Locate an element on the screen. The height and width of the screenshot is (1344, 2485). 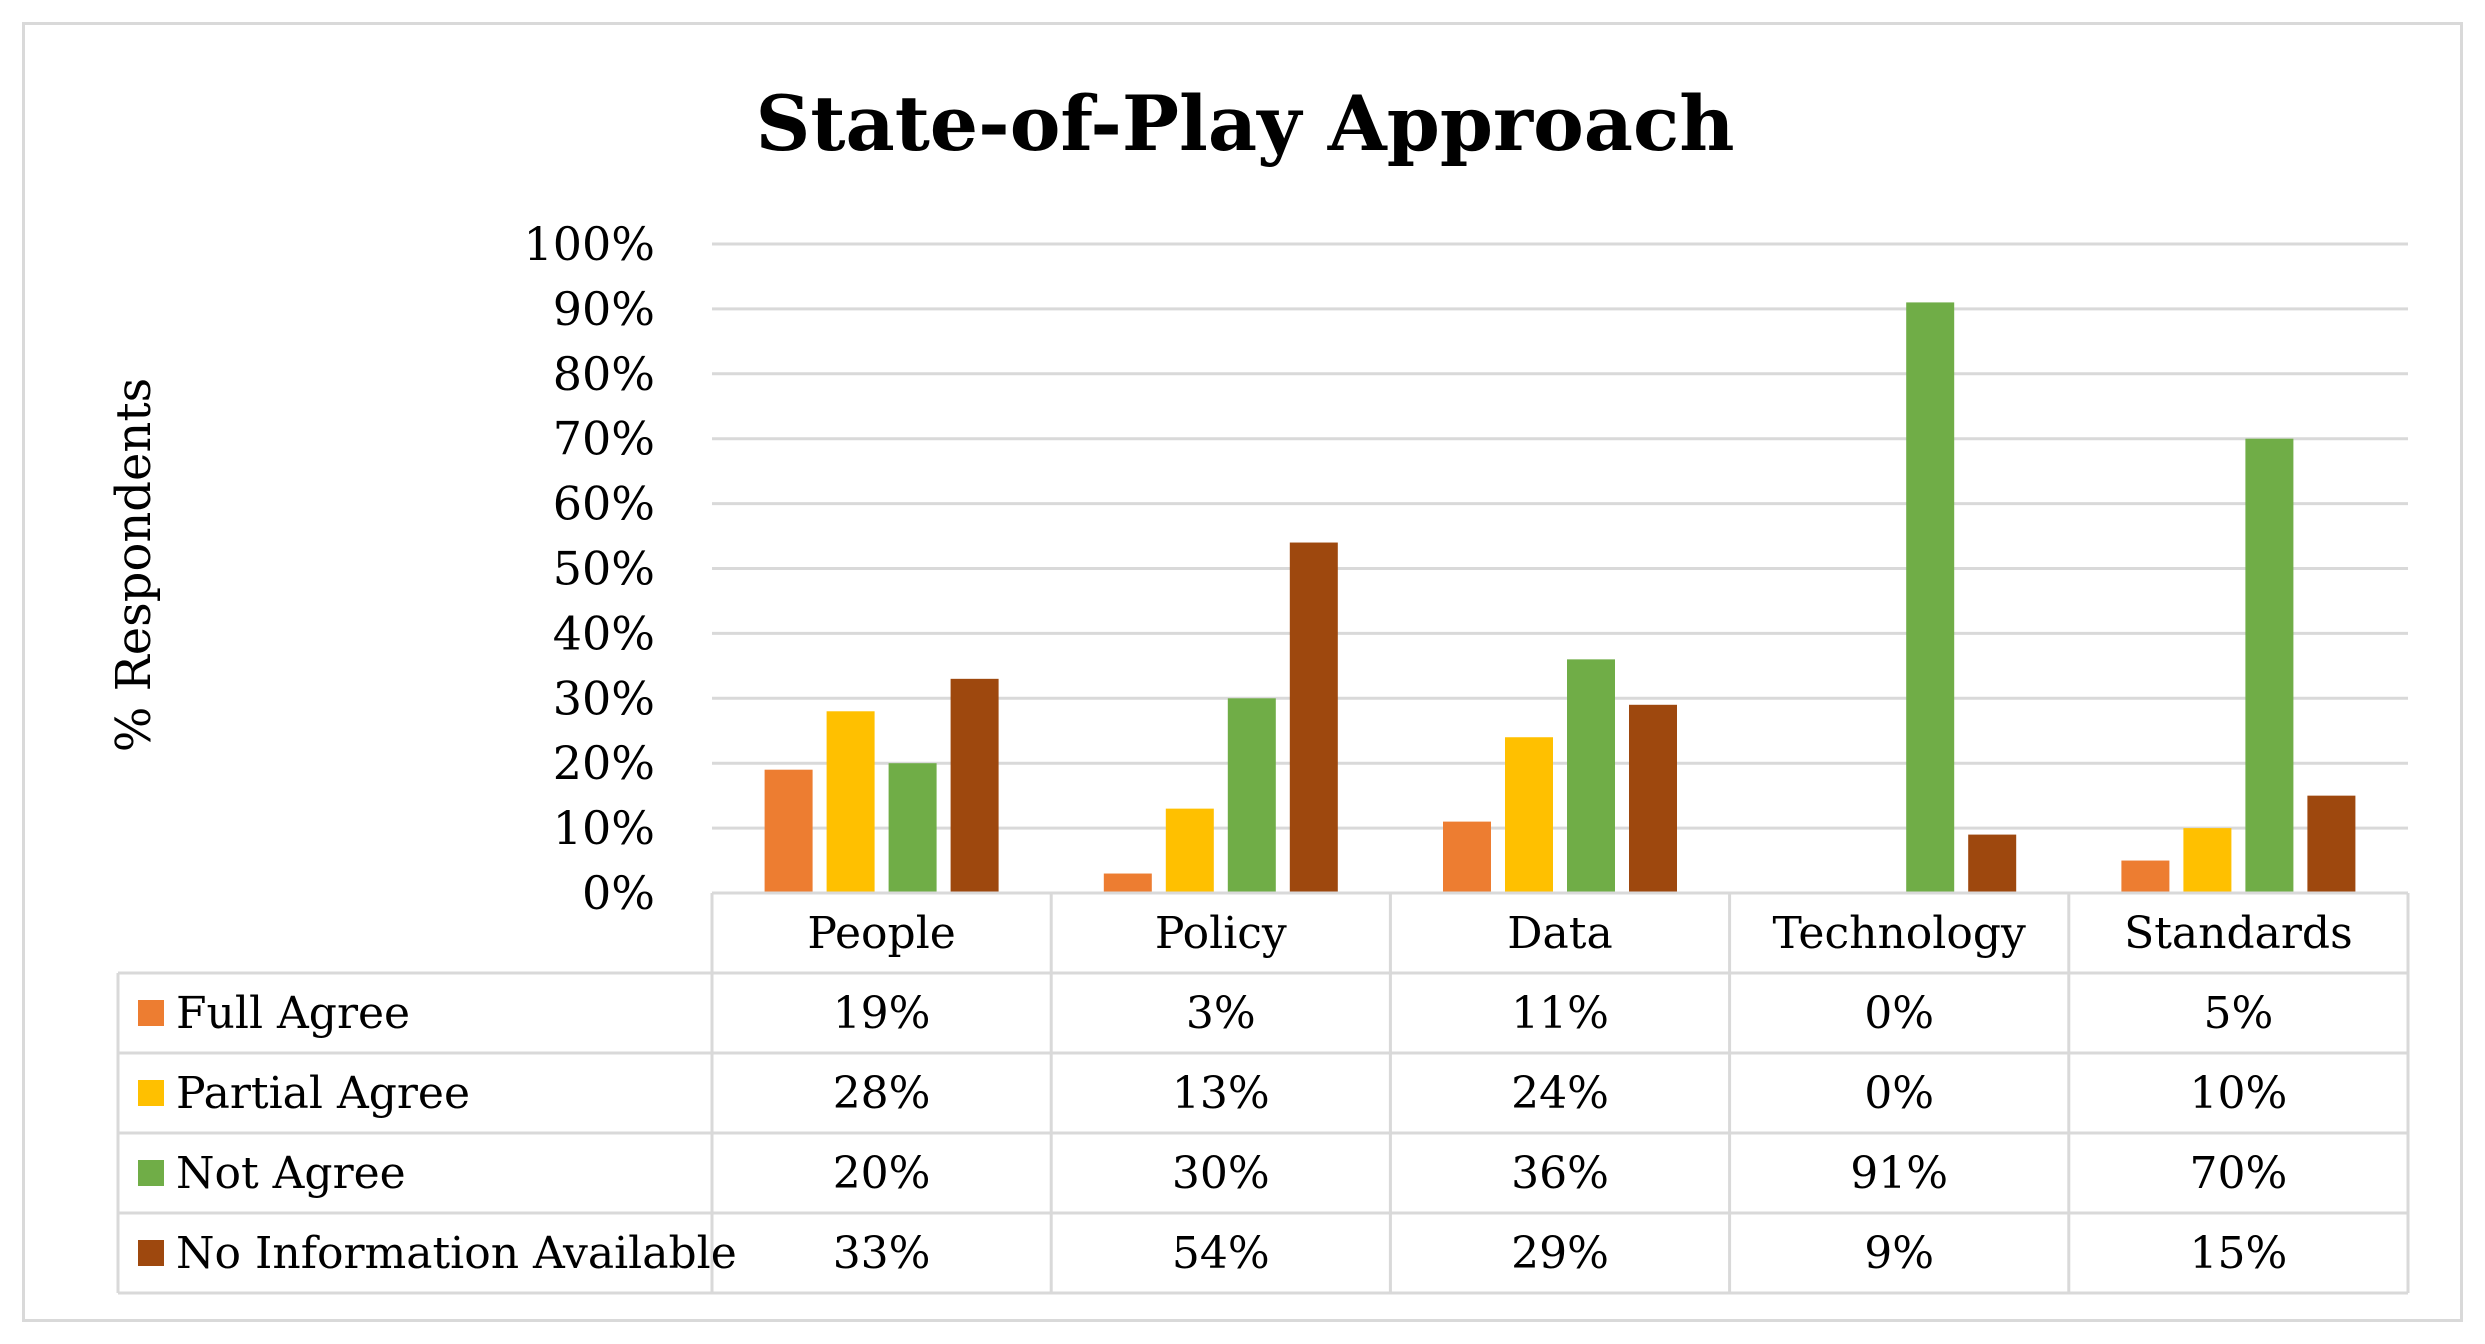
y-tick-label: 40% is located at coordinates (604, 633).